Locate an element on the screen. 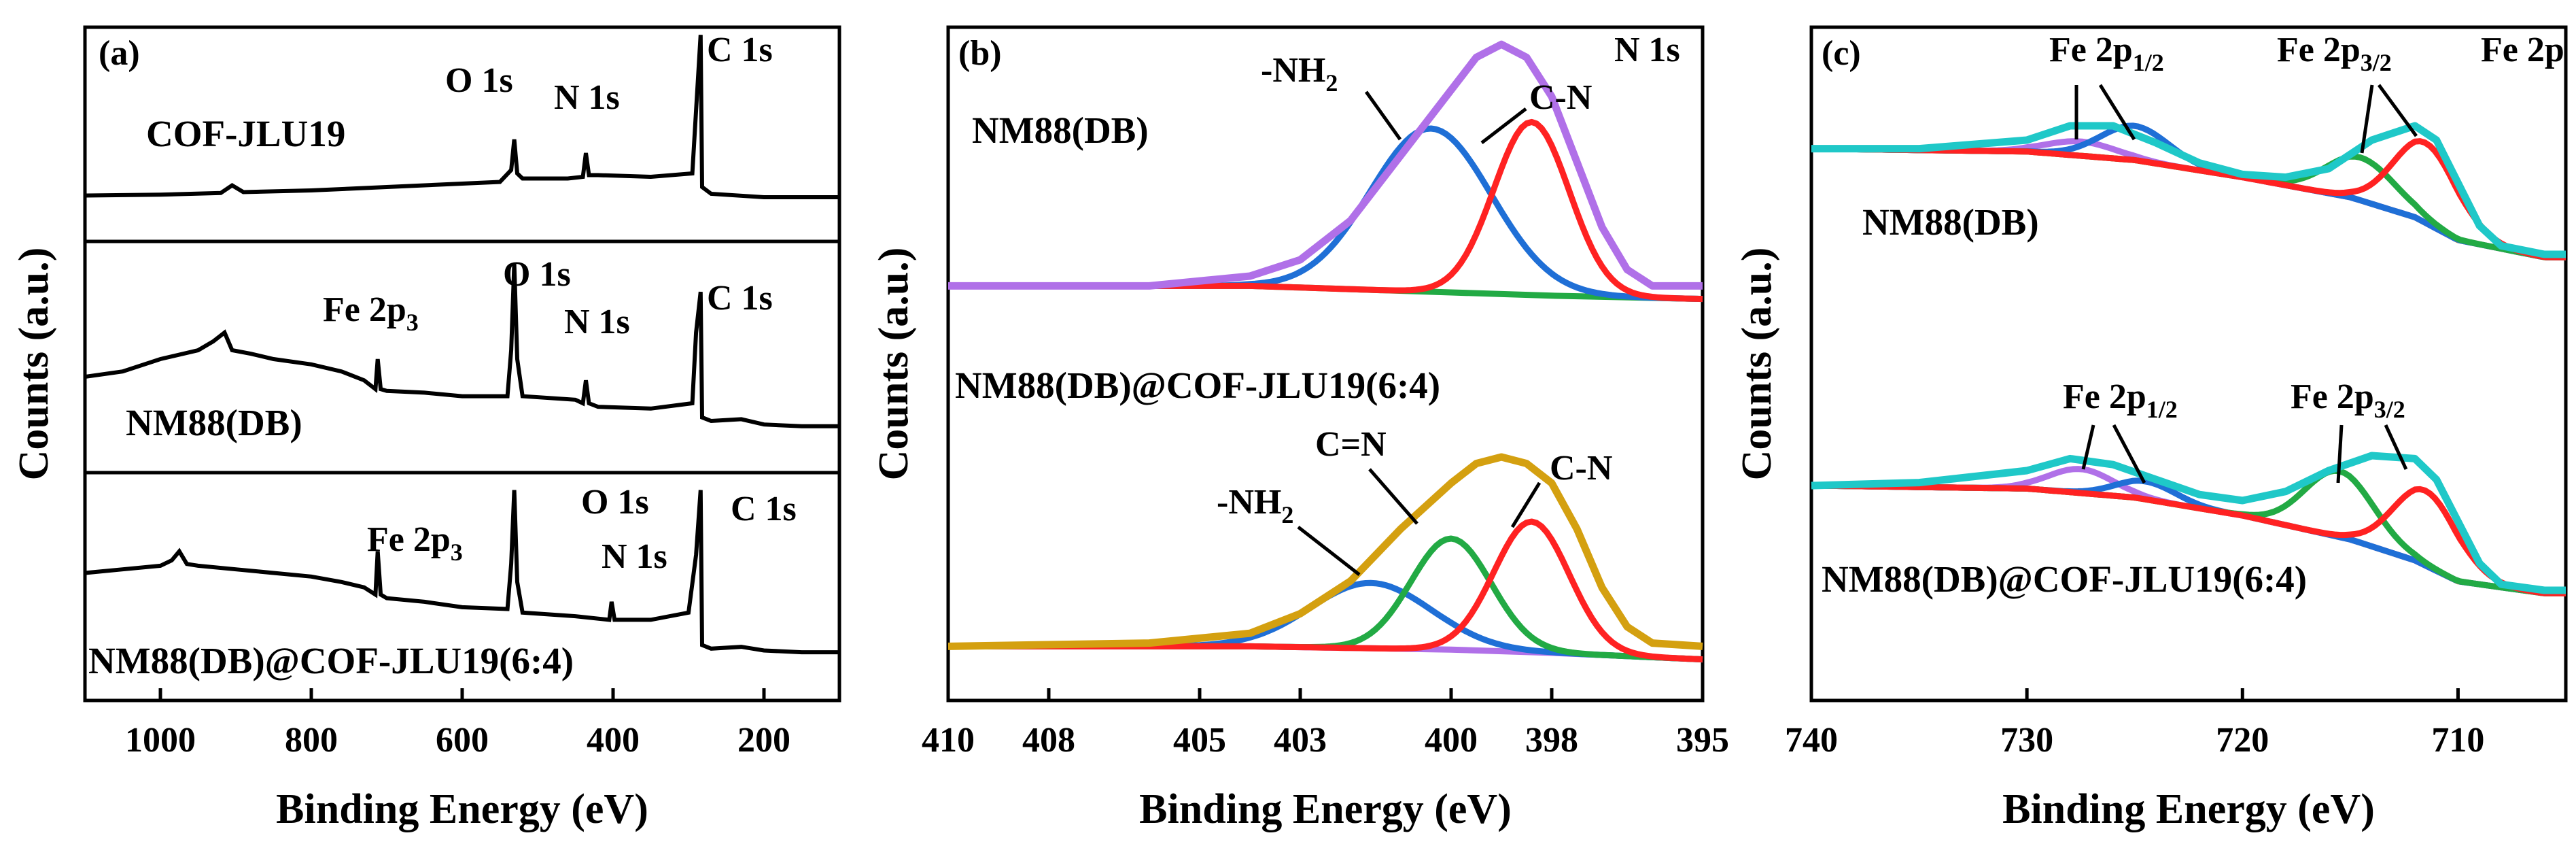 This screenshot has height=846, width=2576. panel-b-xtick-label-403: 403 is located at coordinates (1300, 740).